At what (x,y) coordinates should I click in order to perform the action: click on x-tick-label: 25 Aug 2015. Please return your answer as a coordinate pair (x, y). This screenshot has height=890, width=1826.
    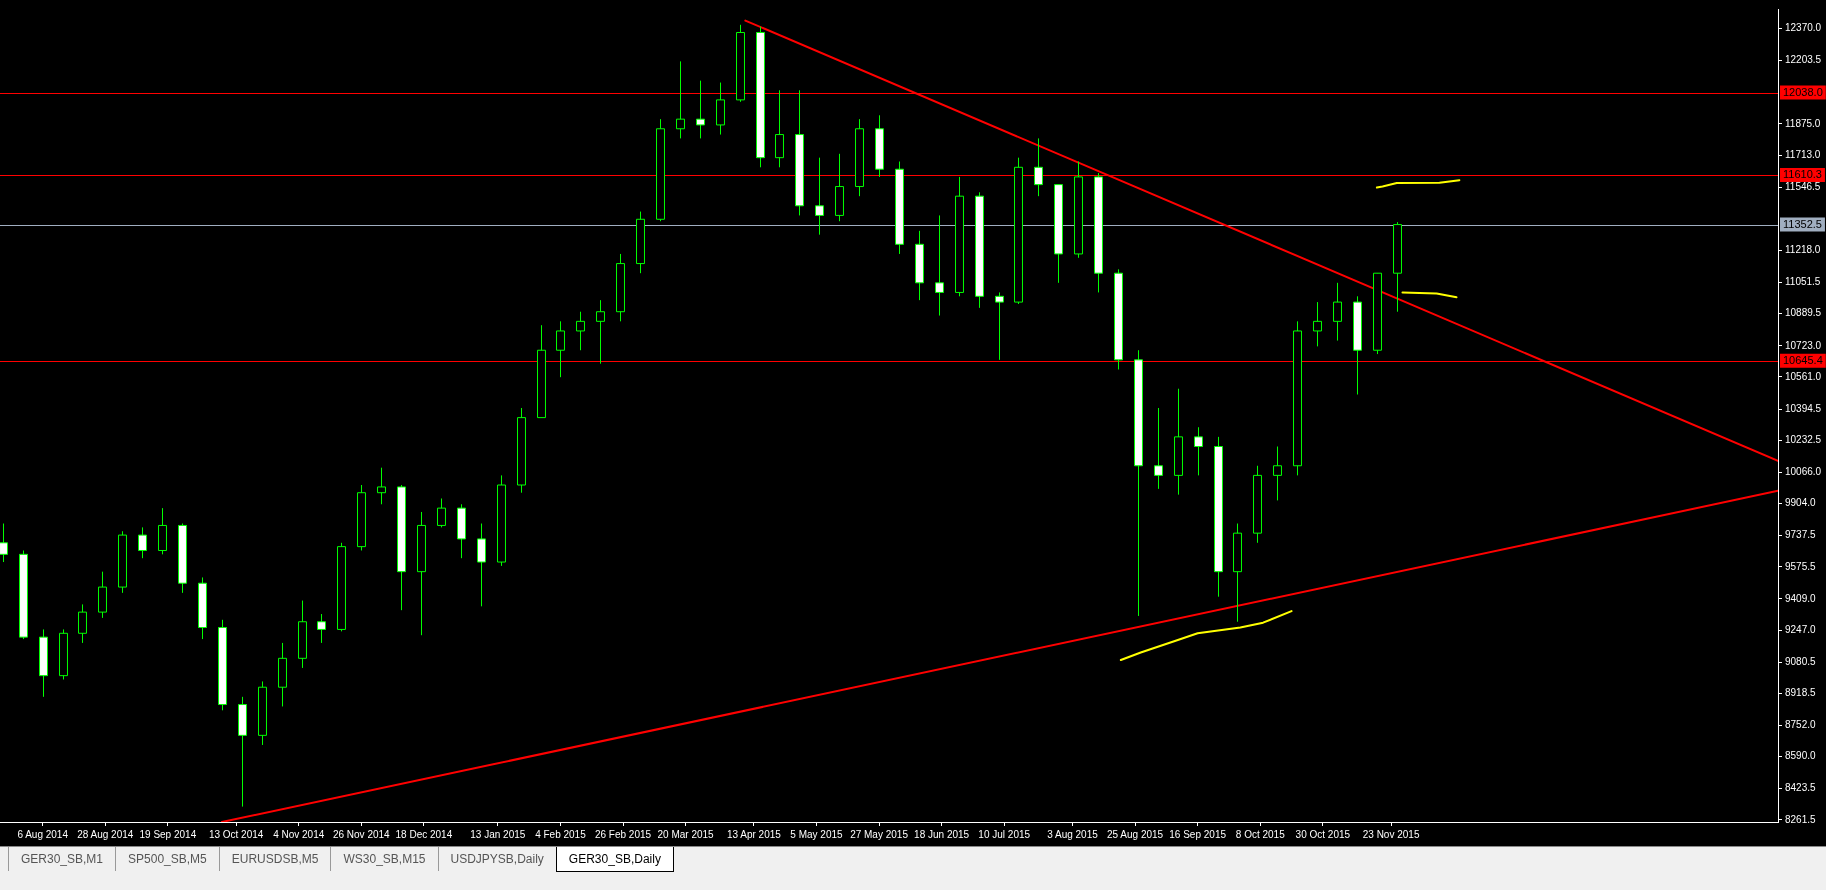
    Looking at the image, I should click on (1135, 834).